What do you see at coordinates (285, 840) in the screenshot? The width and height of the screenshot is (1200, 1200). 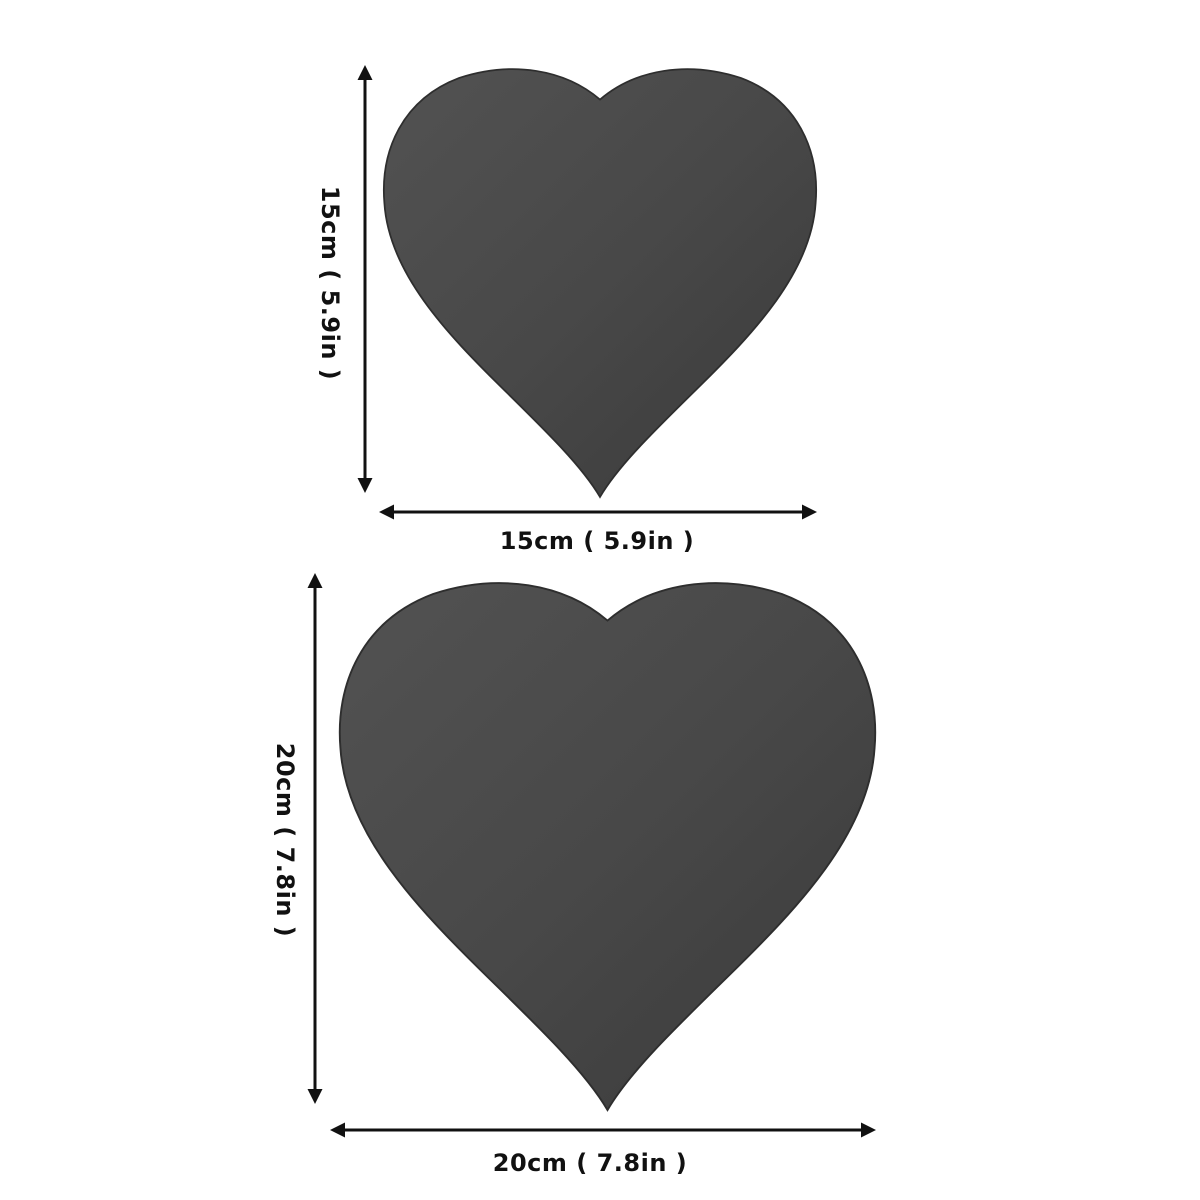 I see `large-height-label: 20cm ( 7.8in )` at bounding box center [285, 840].